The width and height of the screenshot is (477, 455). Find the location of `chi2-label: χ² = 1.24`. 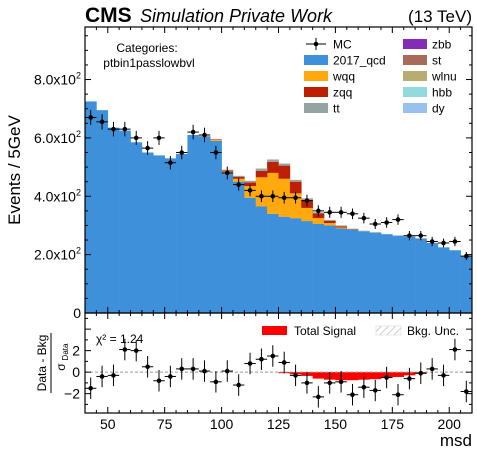

chi2-label: χ² = 1.24 is located at coordinates (120, 339).